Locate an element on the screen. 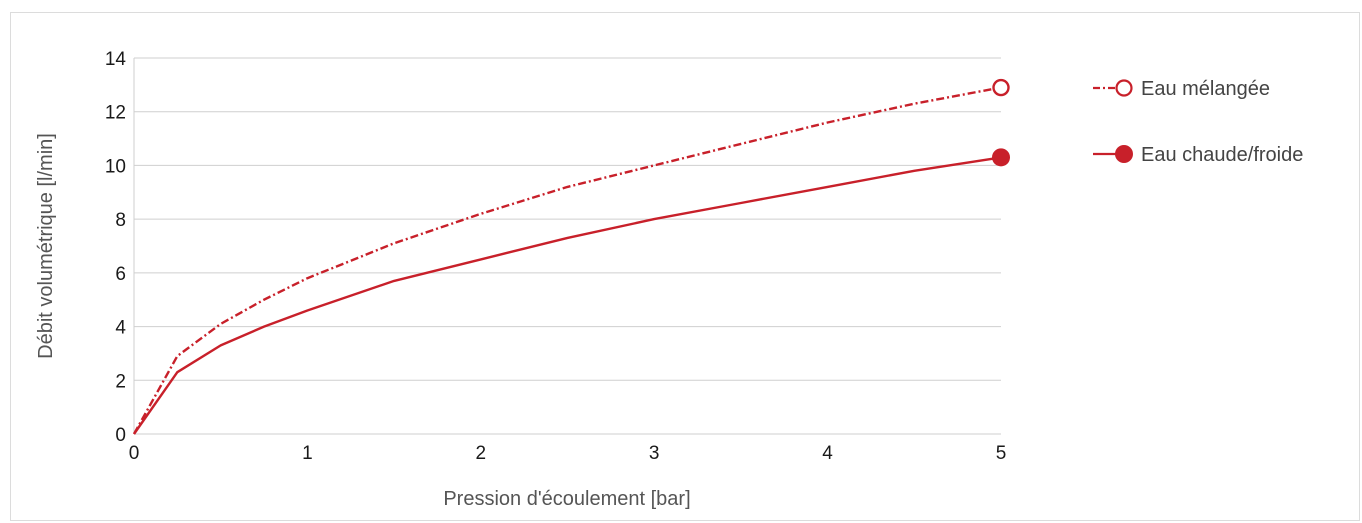 Image resolution: width=1362 pixels, height=523 pixels. x-tick-1: 1 is located at coordinates (307, 453).